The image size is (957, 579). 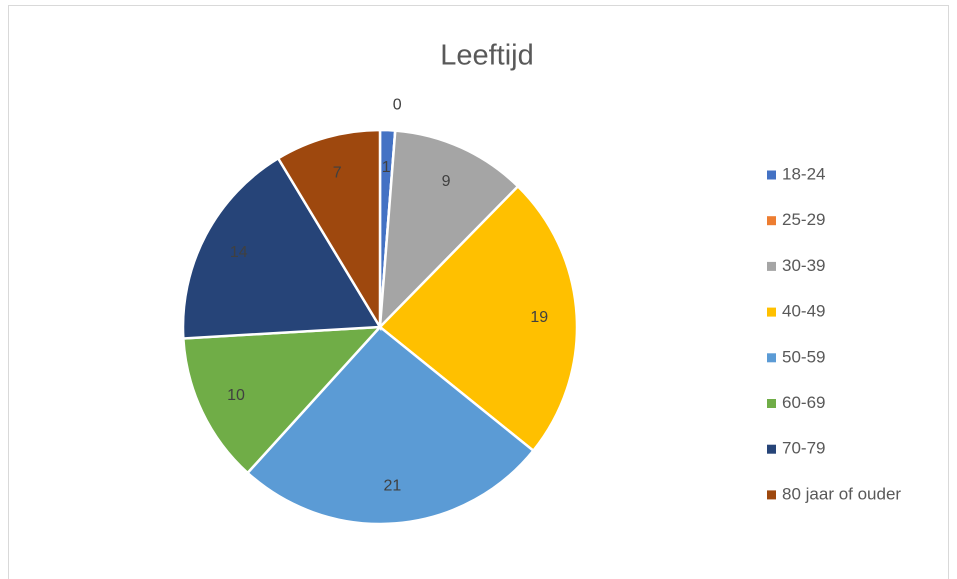 I want to click on legend-label: 70-79, so click(x=803, y=448).